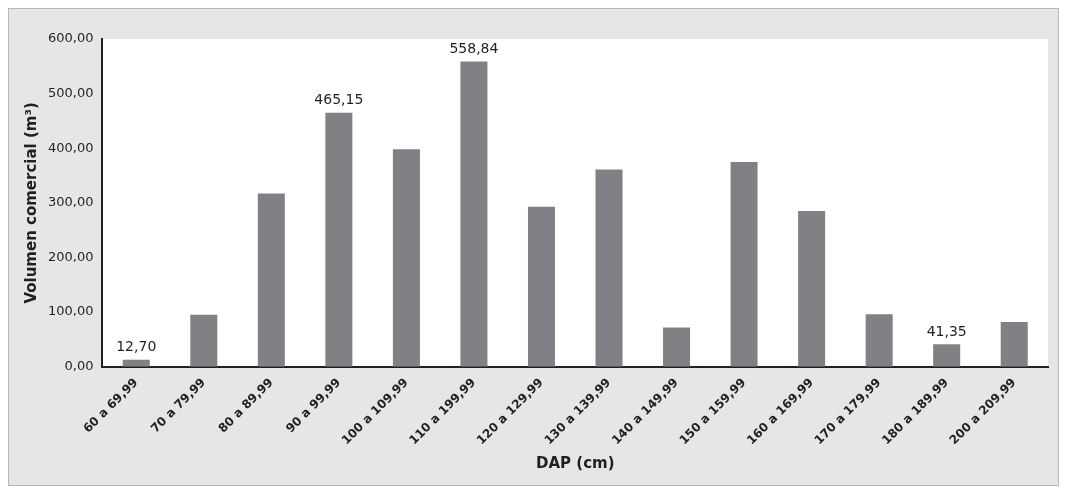 This screenshot has height=494, width=1067. I want to click on y-tick-label: 200,00, so click(70, 256).